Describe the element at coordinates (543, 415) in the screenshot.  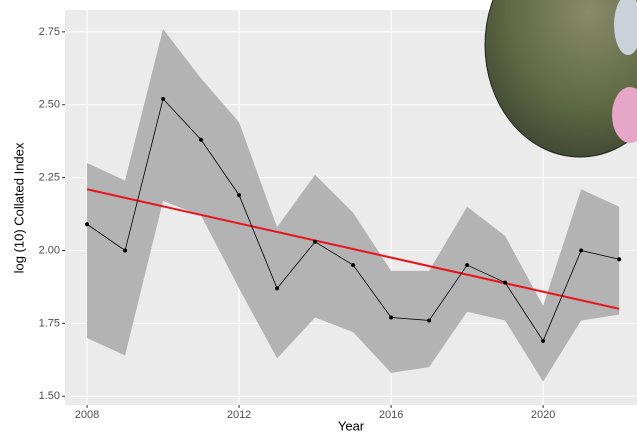
I see `x-tick-label: 2020` at that location.